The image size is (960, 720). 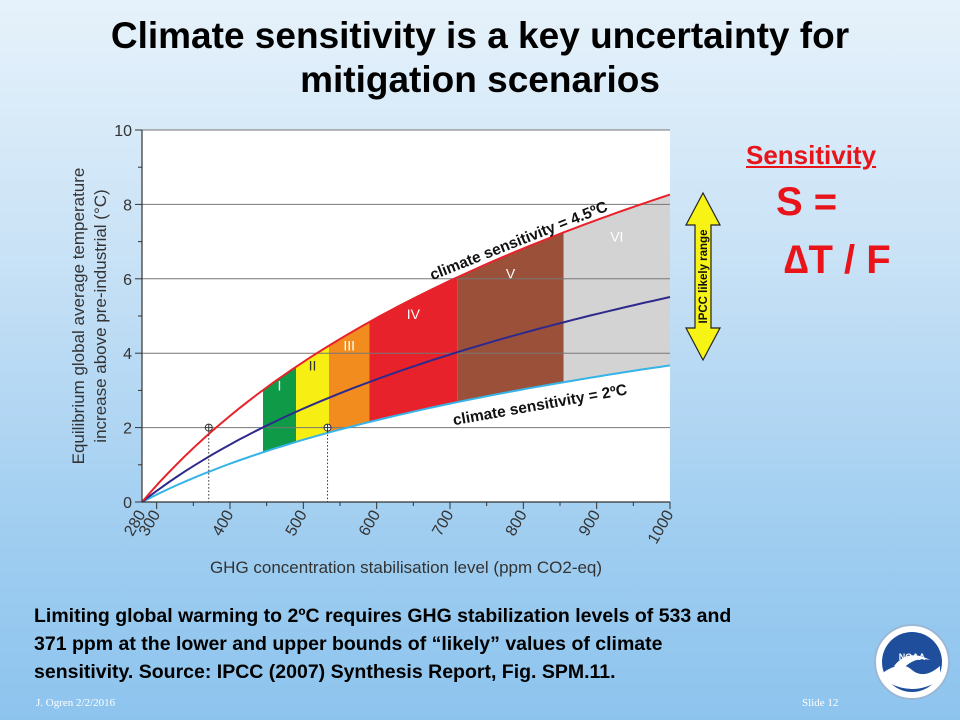 I want to click on x-tick-label-400: 400, so click(x=223, y=523).